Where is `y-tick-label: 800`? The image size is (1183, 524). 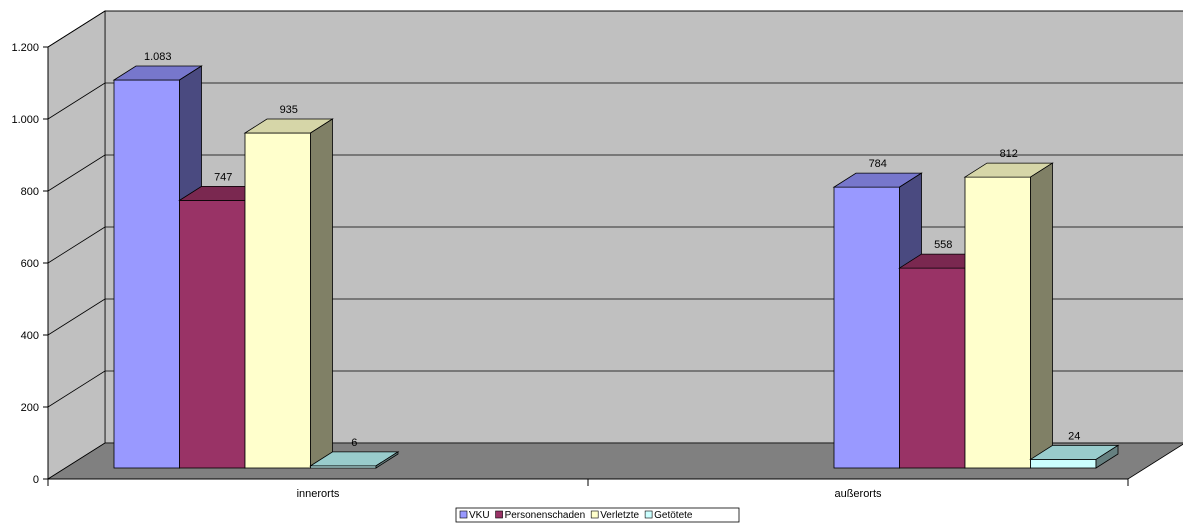
y-tick-label: 800 is located at coordinates (30, 192).